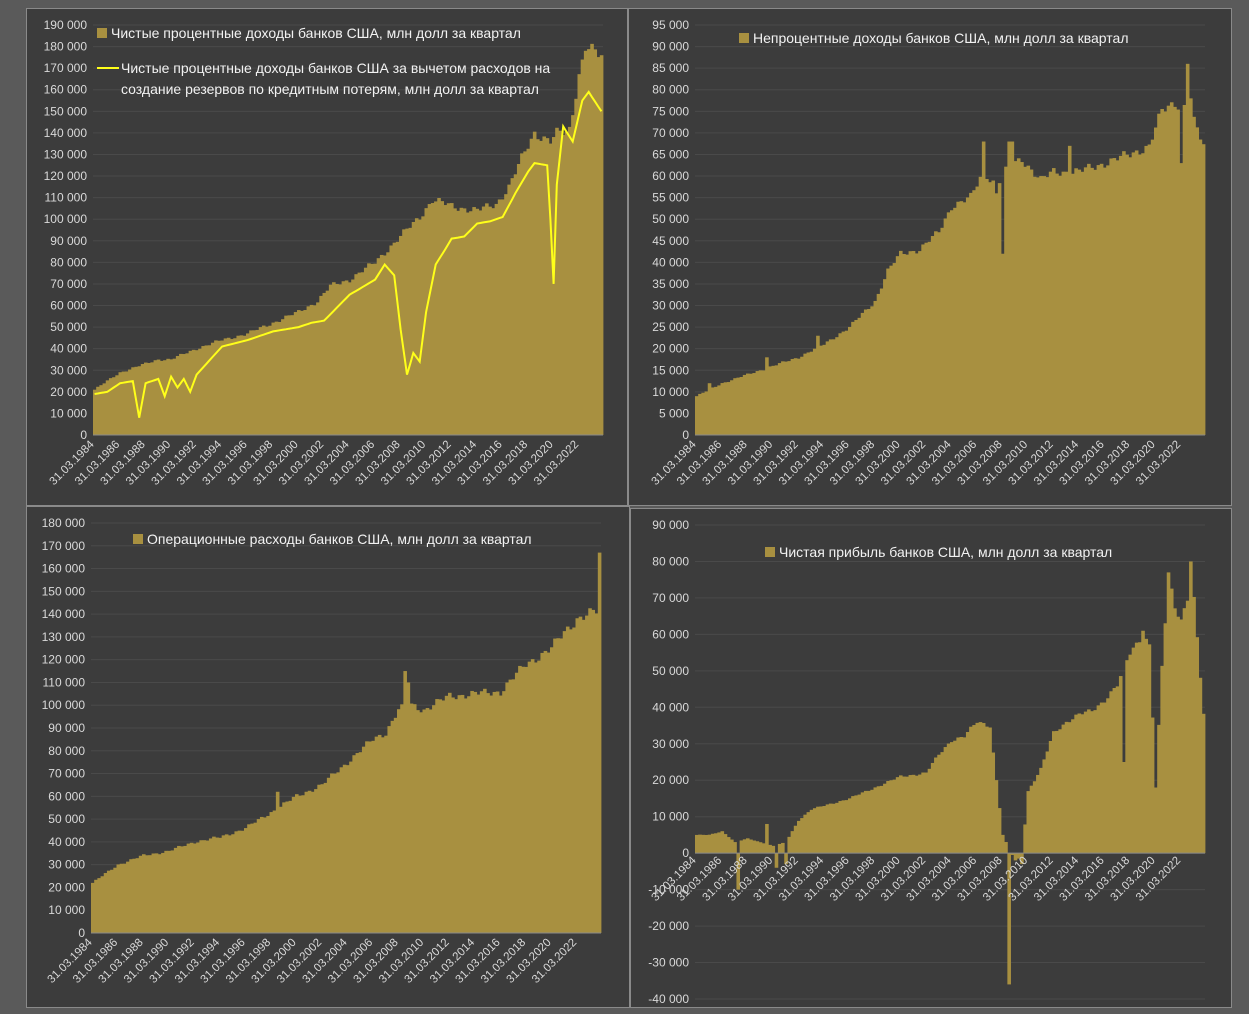 This screenshot has height=1014, width=1249. Describe the element at coordinates (670, 306) in the screenshot. I see `y-tick-label: 30 000` at that location.